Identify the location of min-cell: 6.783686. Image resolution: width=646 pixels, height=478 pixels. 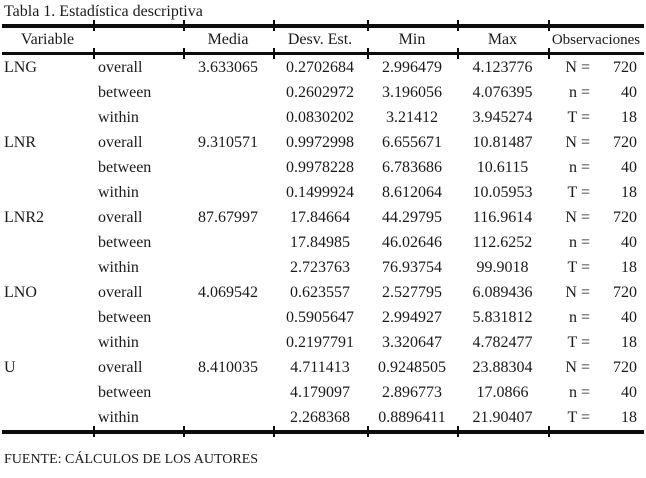
(412, 167).